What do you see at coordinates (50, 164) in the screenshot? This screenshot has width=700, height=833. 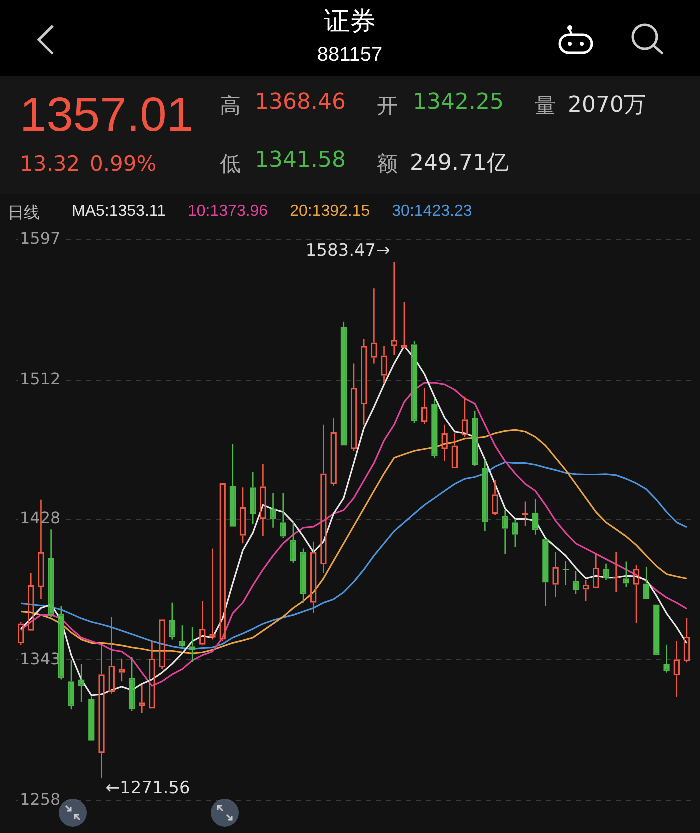 I see `text: 13.32` at bounding box center [50, 164].